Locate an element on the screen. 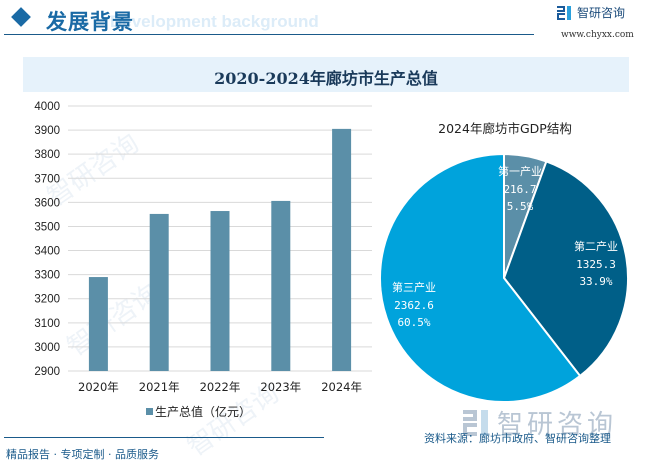 The width and height of the screenshot is (653, 466). pie-slice-value: 216.7 is located at coordinates (519, 189).